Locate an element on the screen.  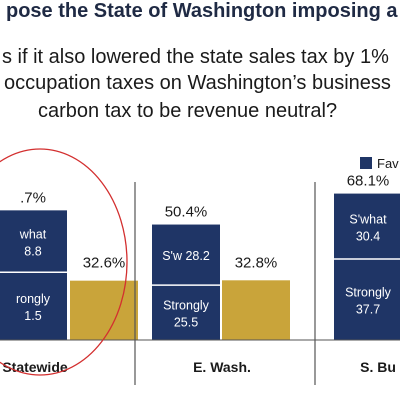
somewhat-label: S'what is located at coordinates (368, 219).